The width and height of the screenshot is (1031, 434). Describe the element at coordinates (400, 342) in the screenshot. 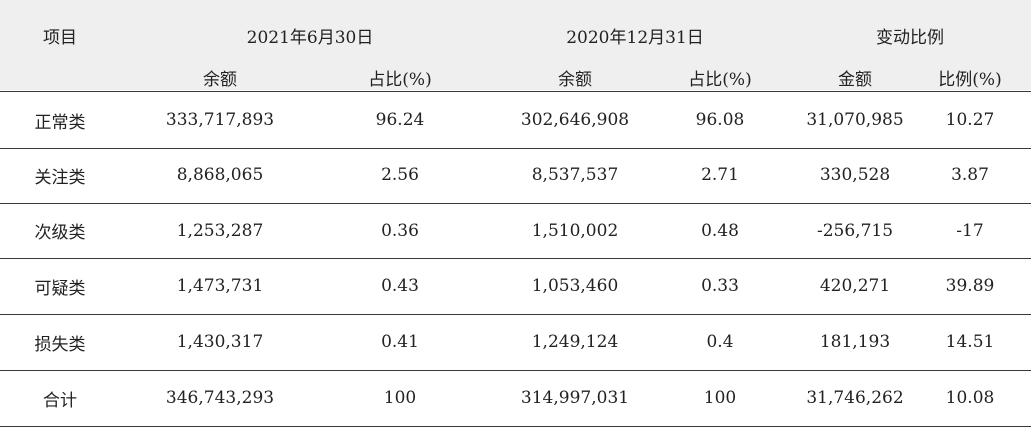

I see `cell-pct1: 0.41` at that location.